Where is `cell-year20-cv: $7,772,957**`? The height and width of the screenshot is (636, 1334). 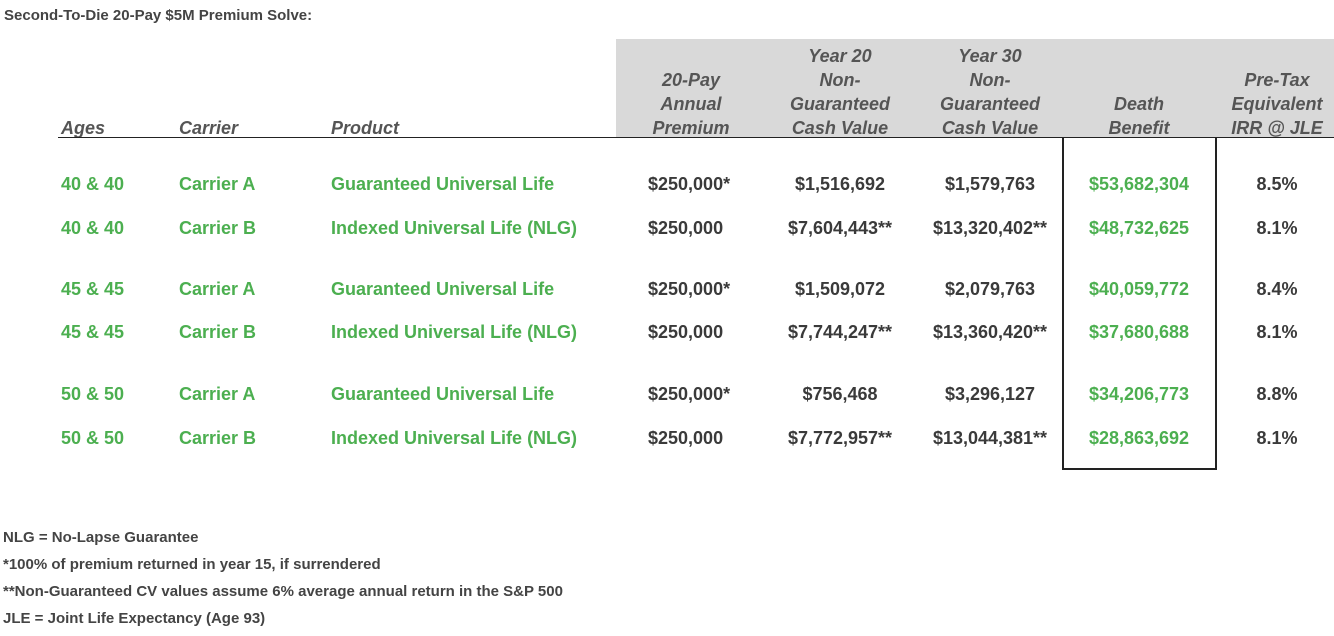
cell-year20-cv: $7,772,957** is located at coordinates (840, 438).